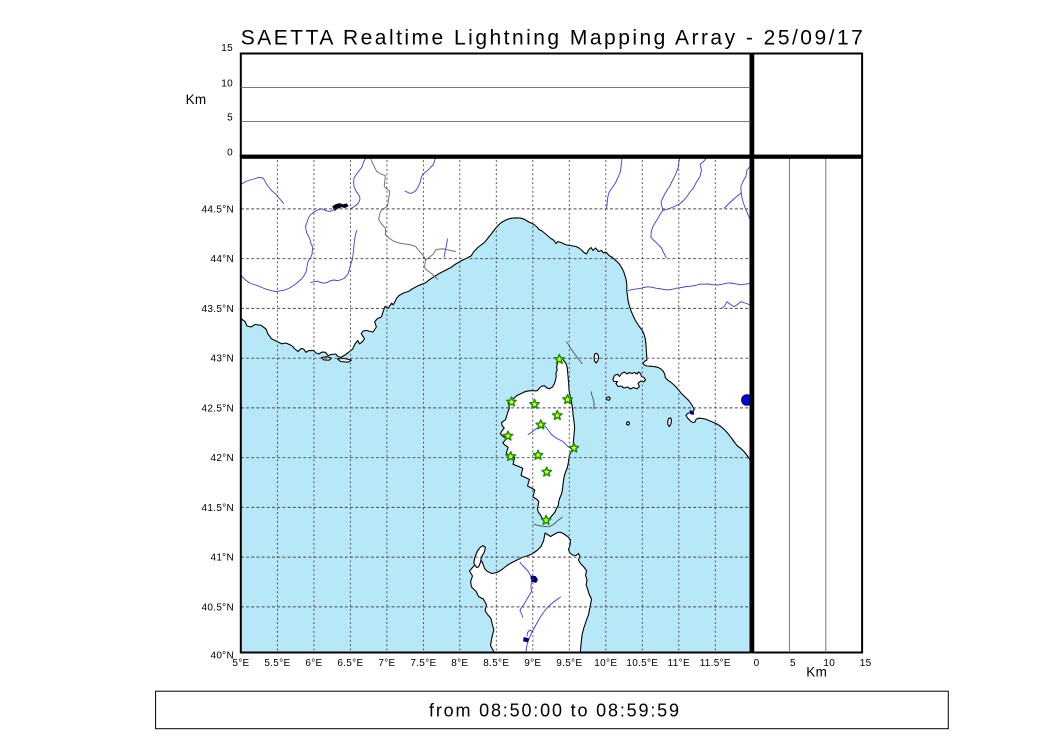 This screenshot has width=1050, height=750. What do you see at coordinates (218, 508) in the screenshot?
I see `svg-text: 41.5°N` at bounding box center [218, 508].